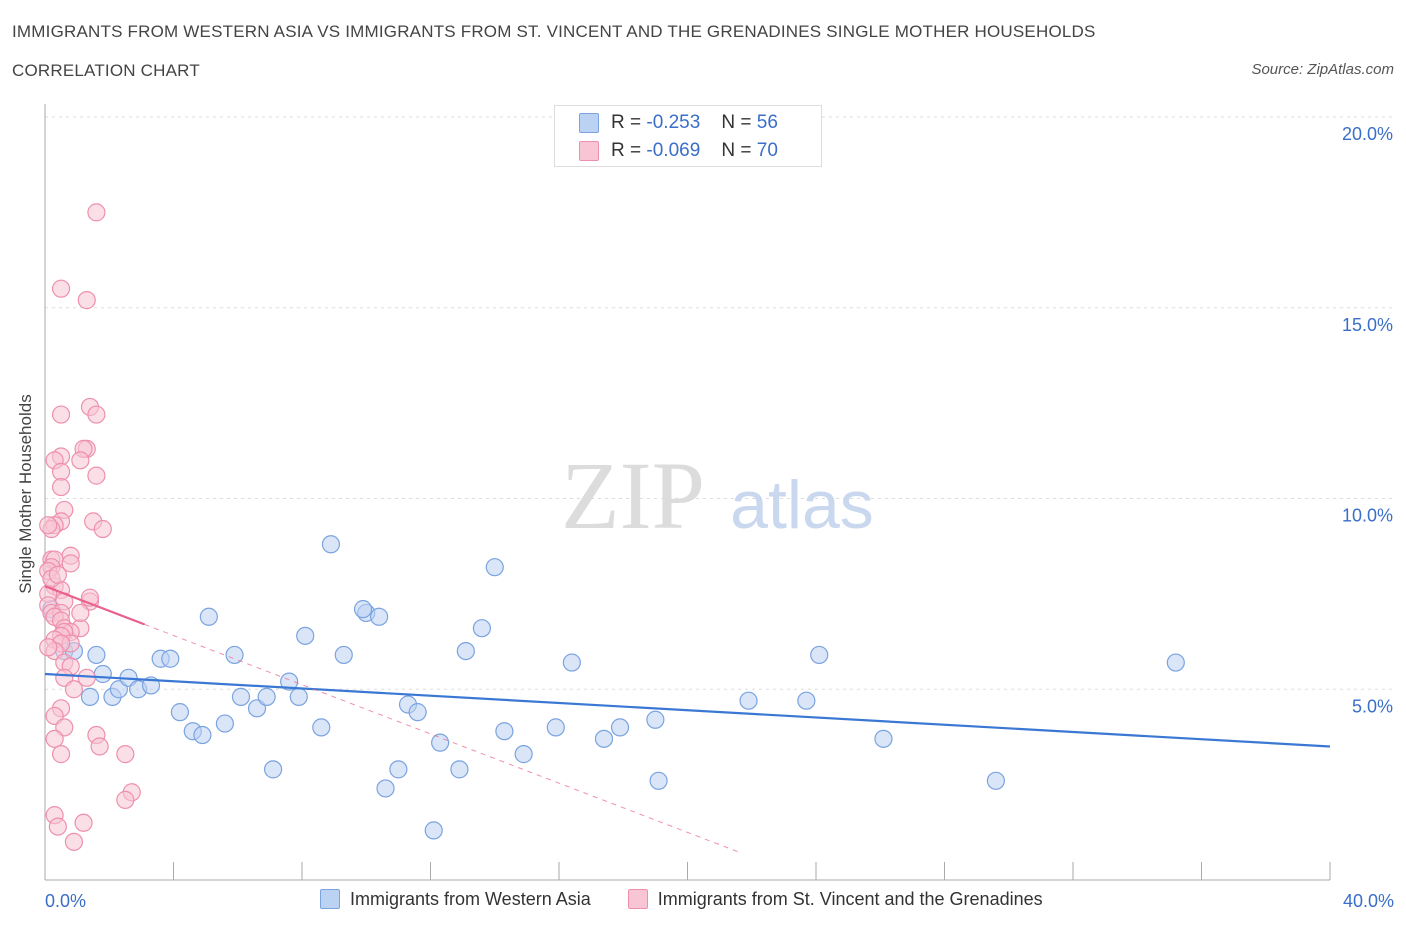 This screenshot has width=1406, height=930. I want to click on trend-line-st-vincent, so click(94, 605).